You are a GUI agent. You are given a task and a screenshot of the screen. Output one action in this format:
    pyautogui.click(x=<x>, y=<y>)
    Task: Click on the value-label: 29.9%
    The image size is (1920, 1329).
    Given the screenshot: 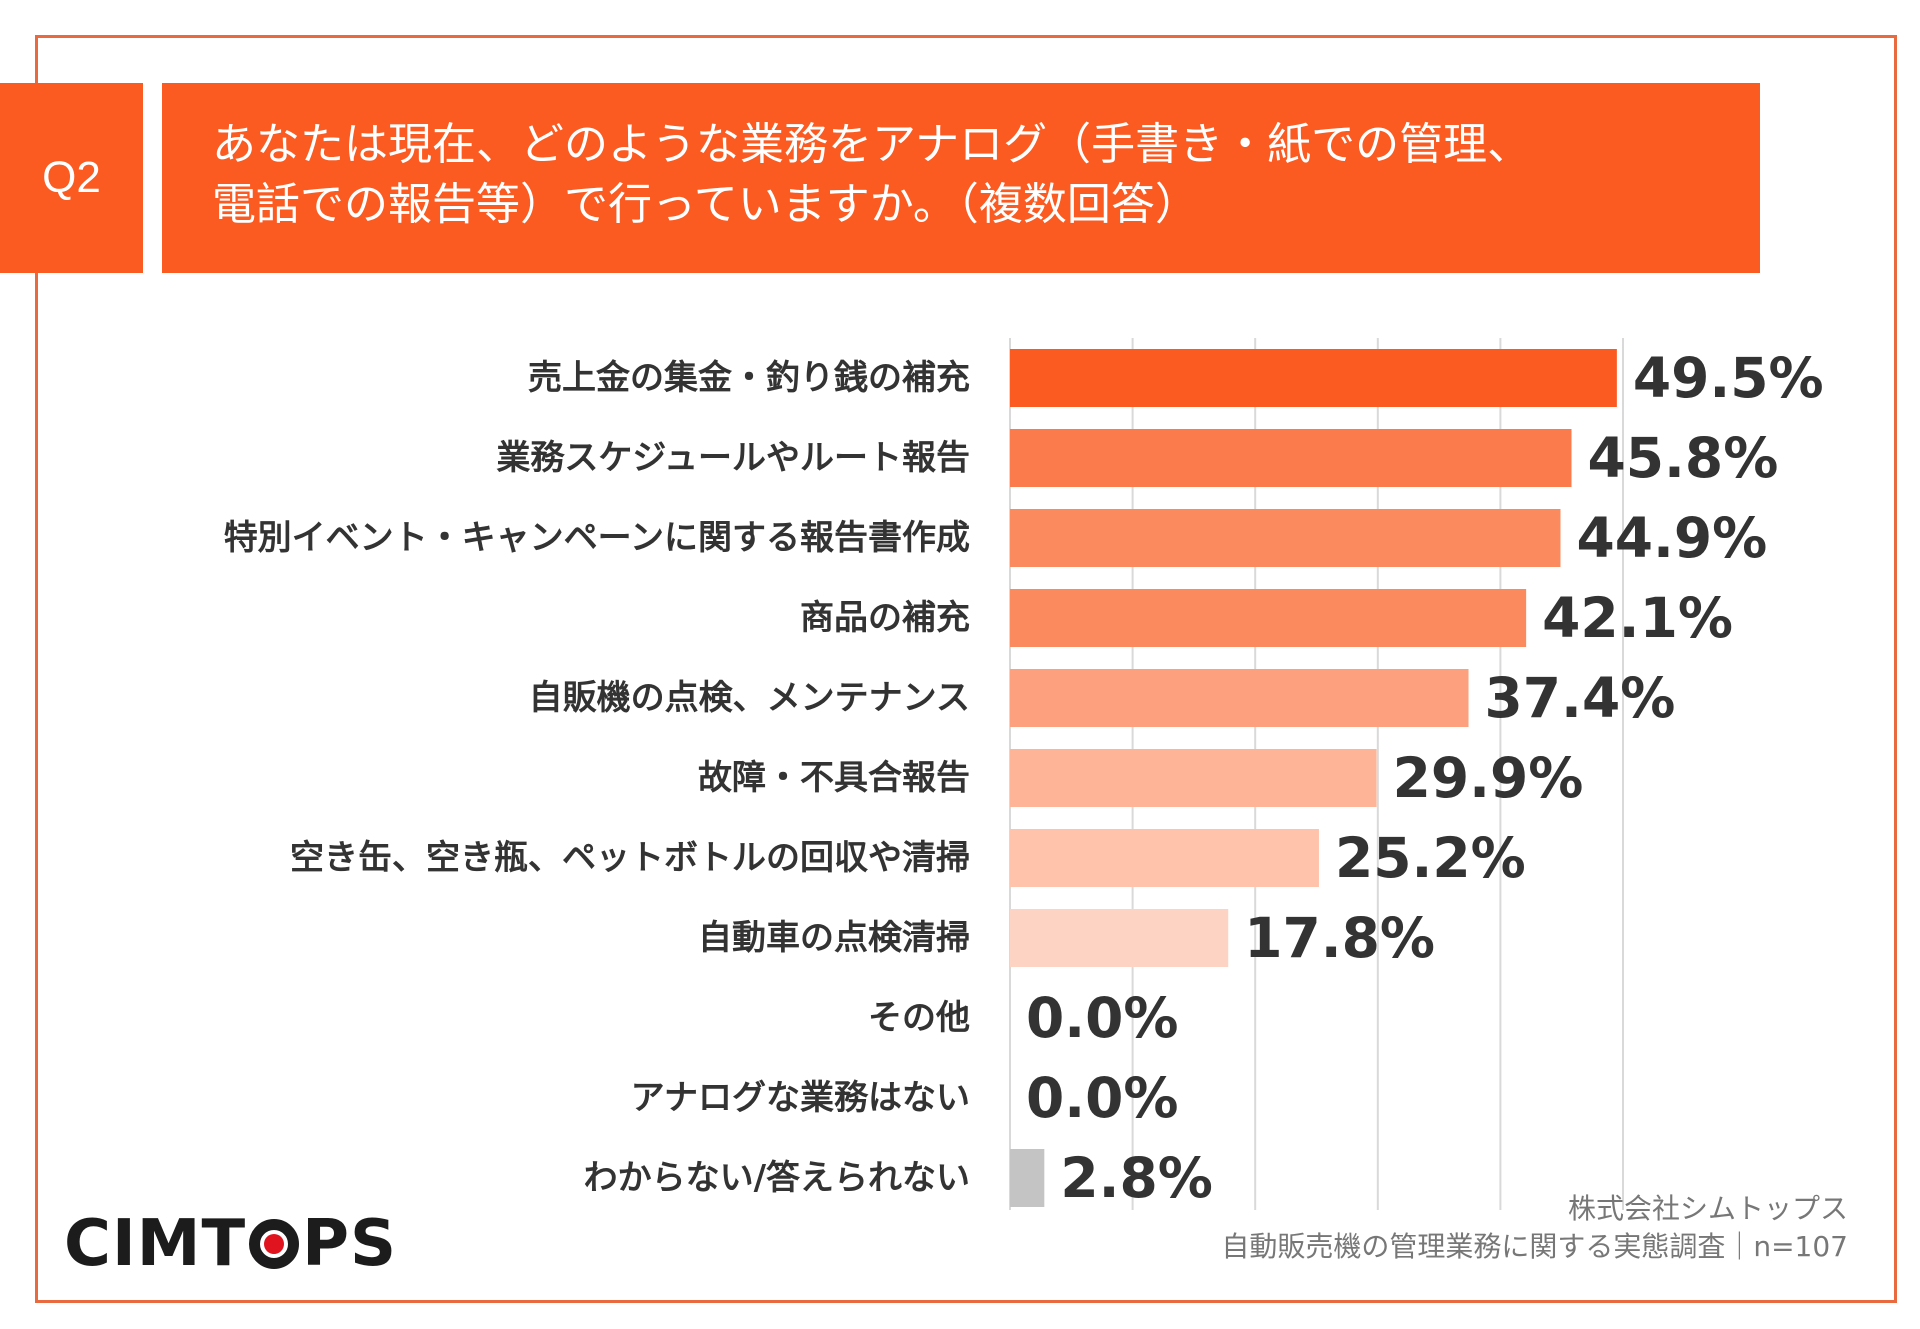 What is the action you would take?
    pyautogui.click(x=1488, y=778)
    